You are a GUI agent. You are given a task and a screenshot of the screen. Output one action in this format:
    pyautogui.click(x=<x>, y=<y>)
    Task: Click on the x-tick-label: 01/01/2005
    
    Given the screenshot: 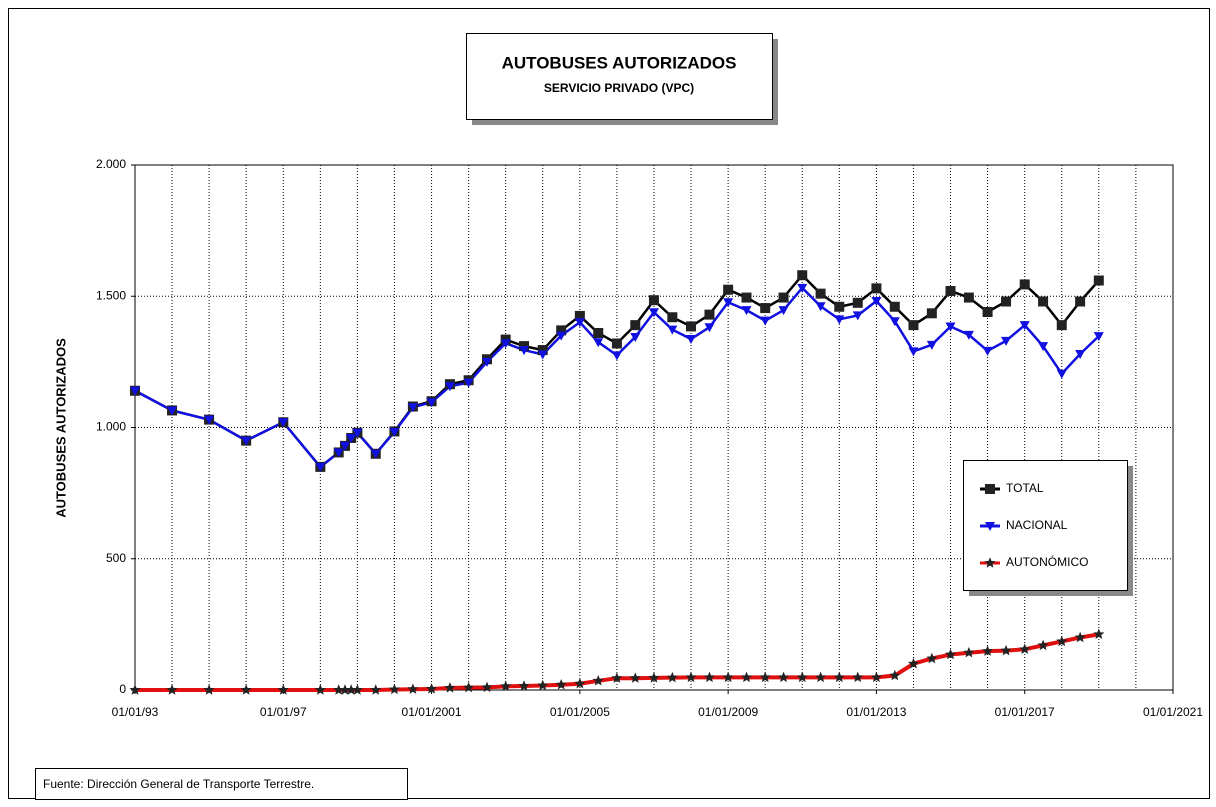 What is the action you would take?
    pyautogui.click(x=580, y=712)
    